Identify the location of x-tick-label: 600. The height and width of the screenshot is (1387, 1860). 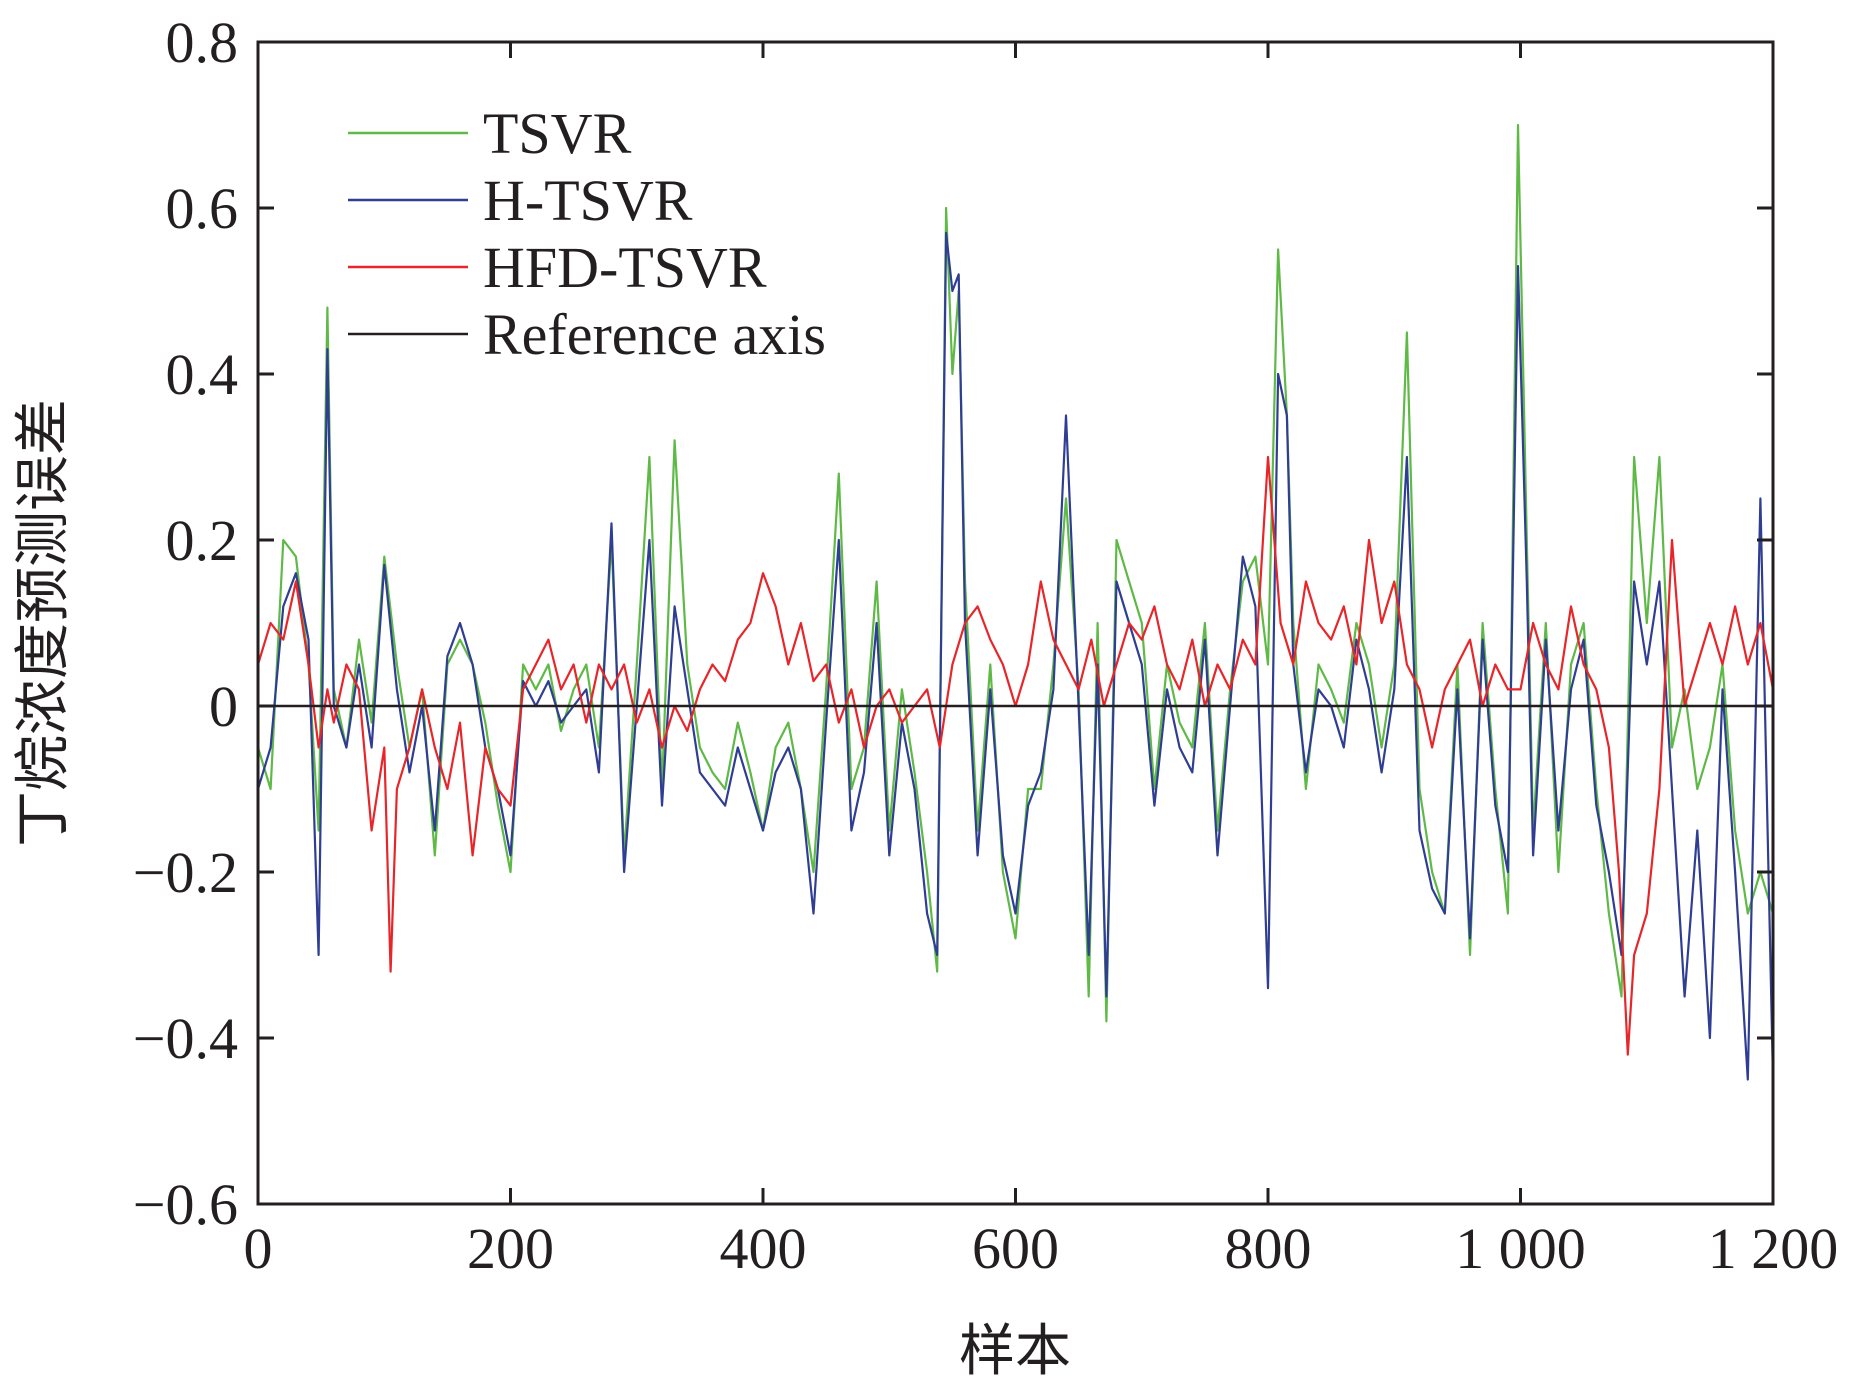
(1015, 1248).